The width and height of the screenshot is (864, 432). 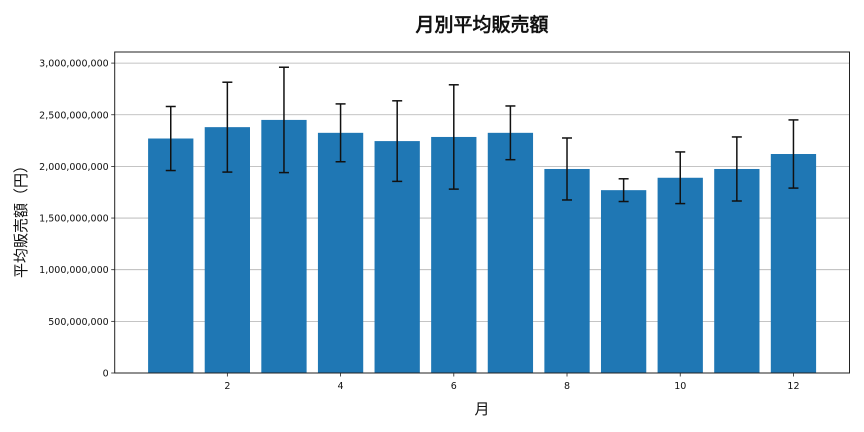 What do you see at coordinates (74, 64) in the screenshot?
I see `y-tick-label: 3,000,000,000` at bounding box center [74, 64].